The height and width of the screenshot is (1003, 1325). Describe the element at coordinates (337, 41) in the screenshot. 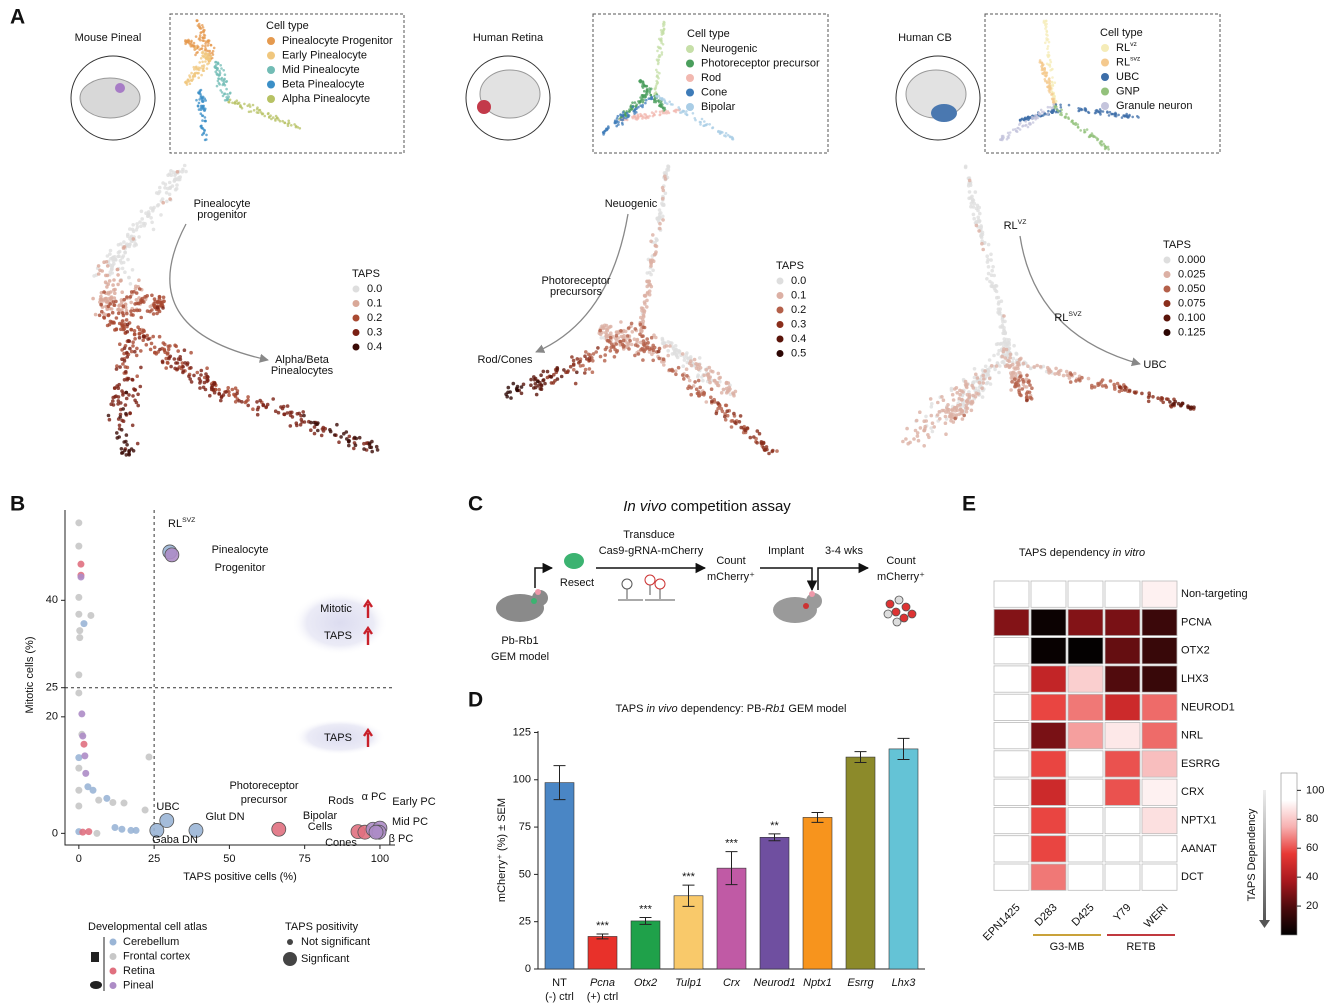

I see `legend-label: Pinealocyte Progenitor` at that location.